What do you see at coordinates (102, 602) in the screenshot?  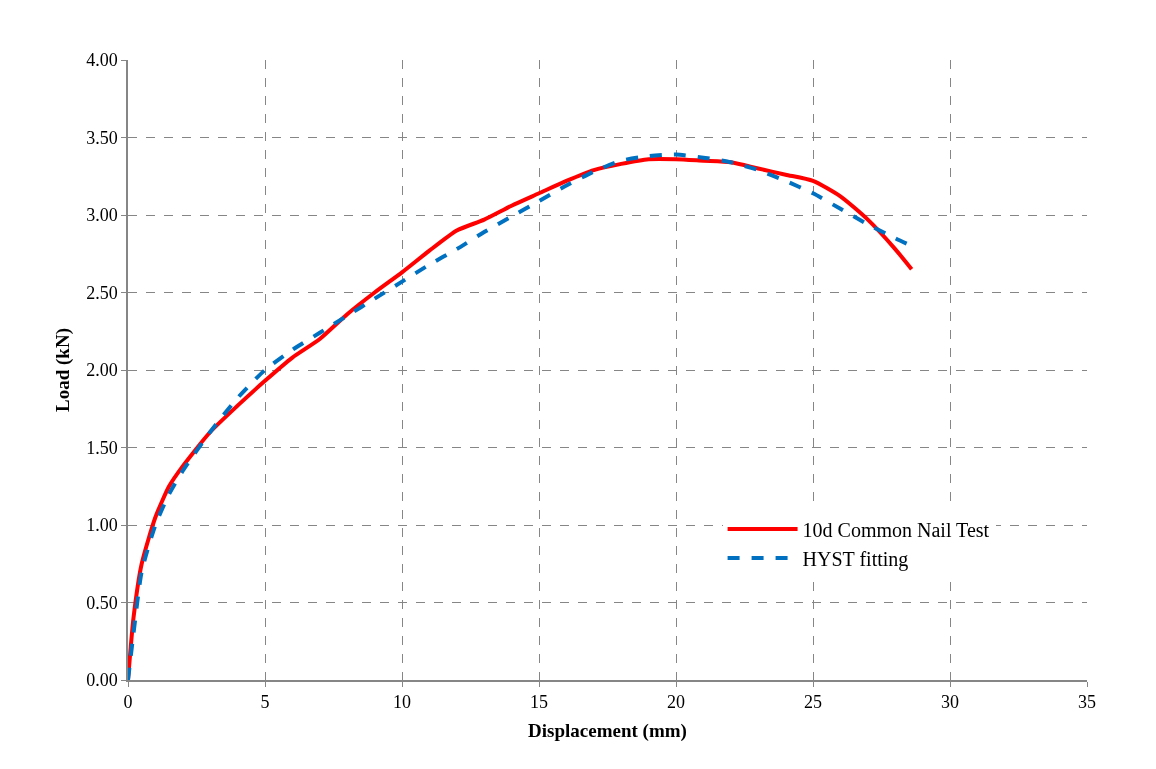 I see `y-tick-label: 0.50` at bounding box center [102, 602].